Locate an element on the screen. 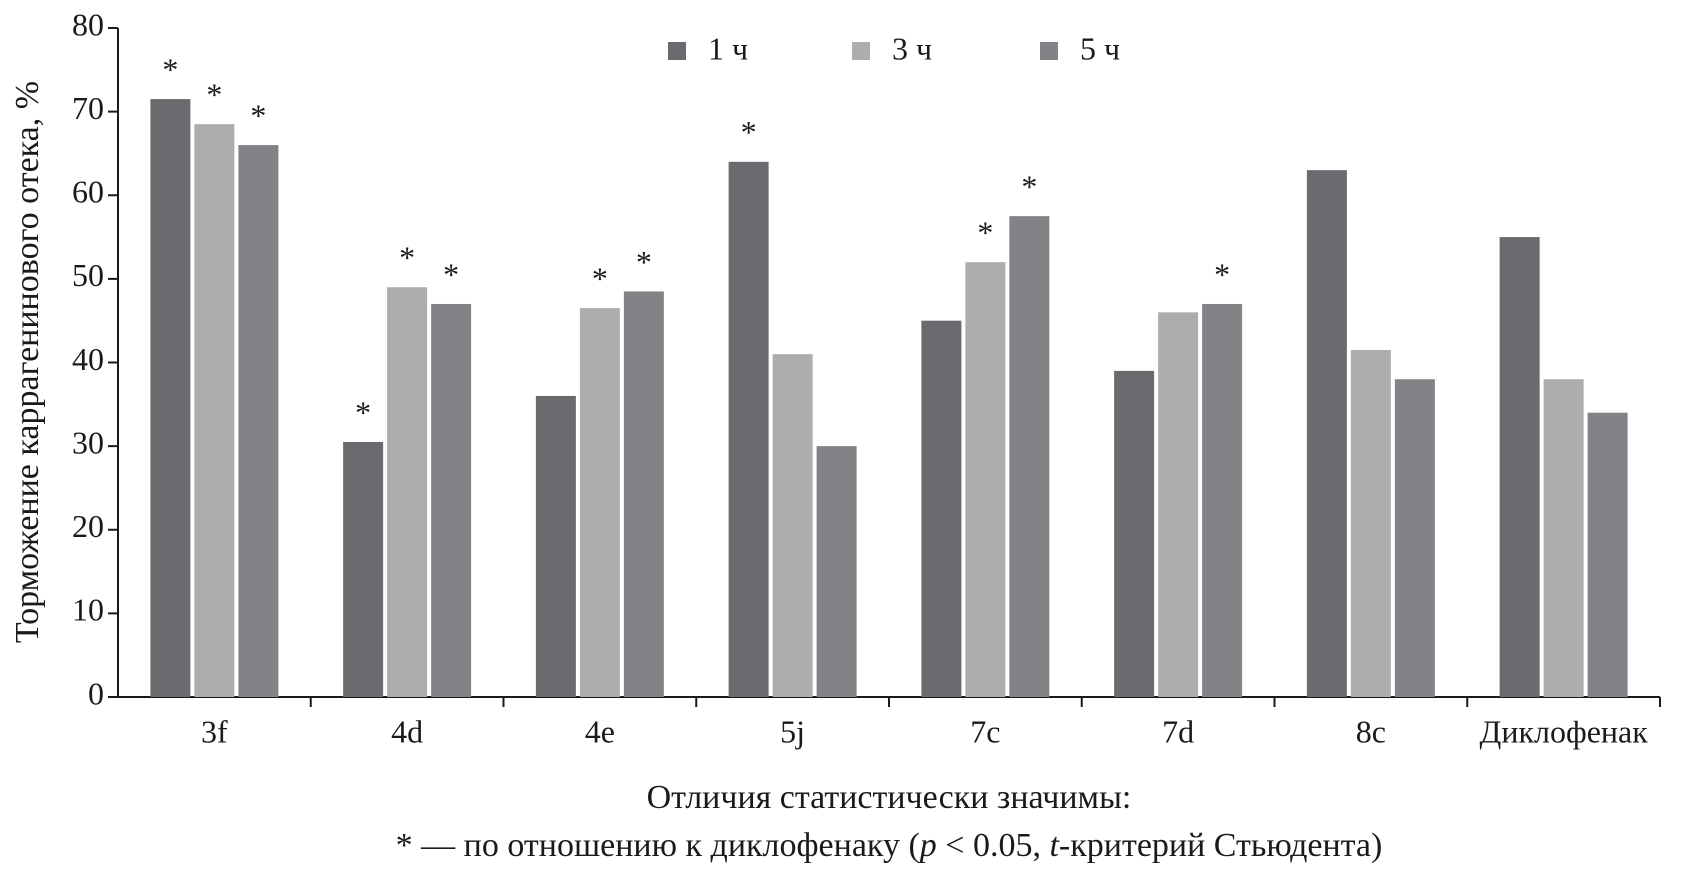 The height and width of the screenshot is (872, 1681). y-tick-label: 20 is located at coordinates (88, 526).